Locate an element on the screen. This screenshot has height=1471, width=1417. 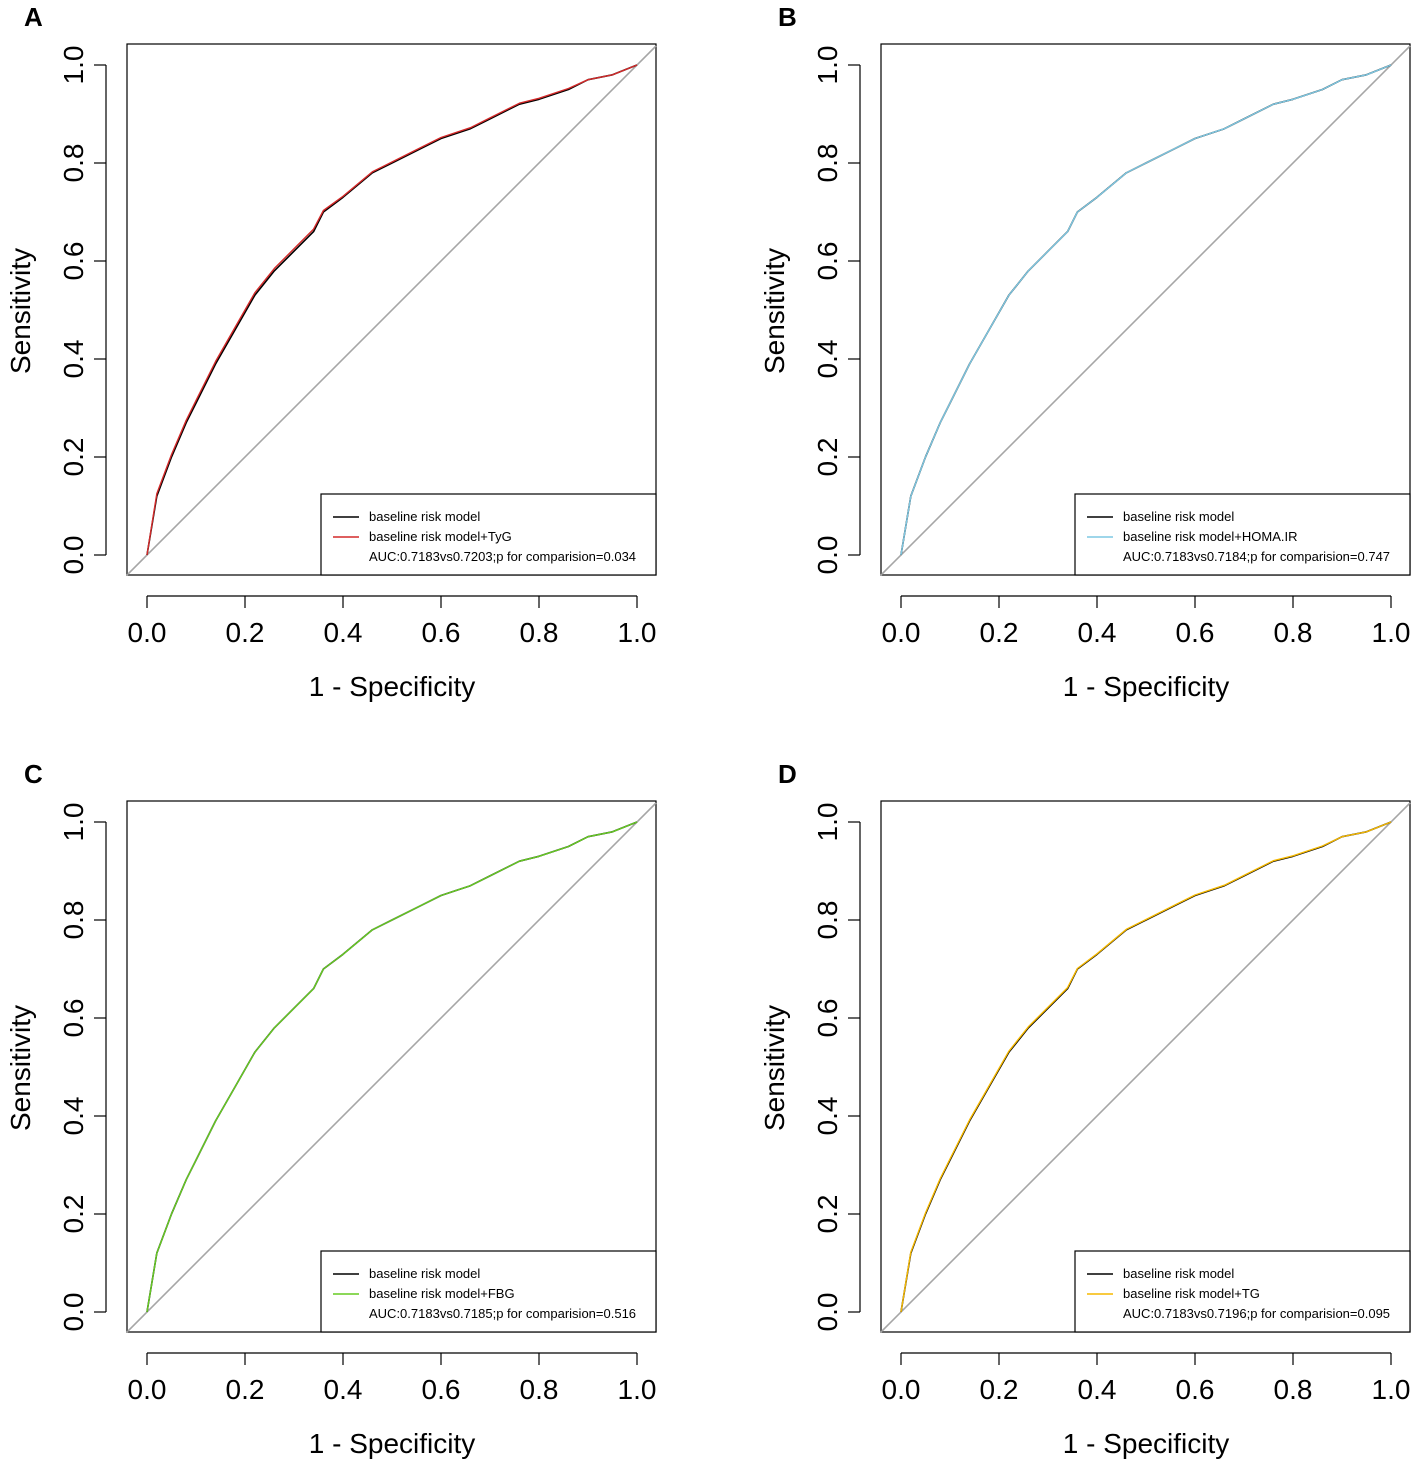
legend-label: baseline risk model+FBG is located at coordinates (442, 1293).